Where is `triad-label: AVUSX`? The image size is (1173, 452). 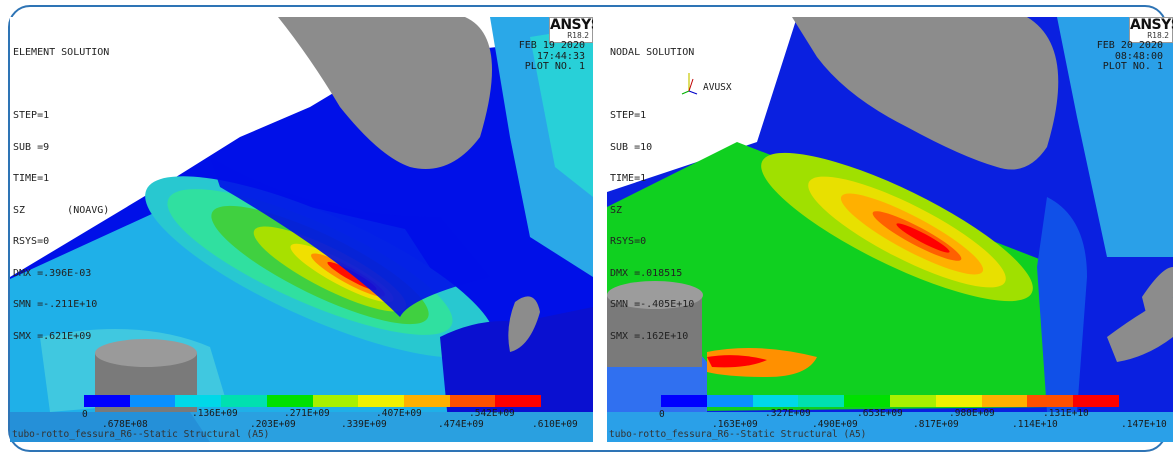
triad-label: AVUSX is located at coordinates (717, 87).